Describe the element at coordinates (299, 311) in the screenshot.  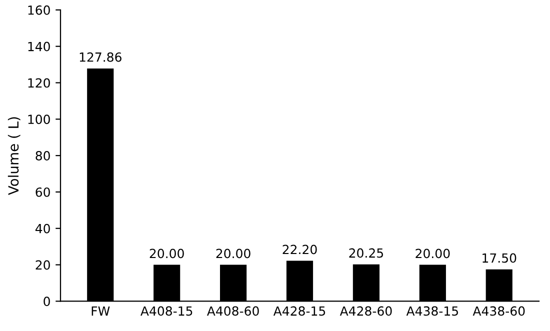
I see `x-tick-label: A428-15` at that location.